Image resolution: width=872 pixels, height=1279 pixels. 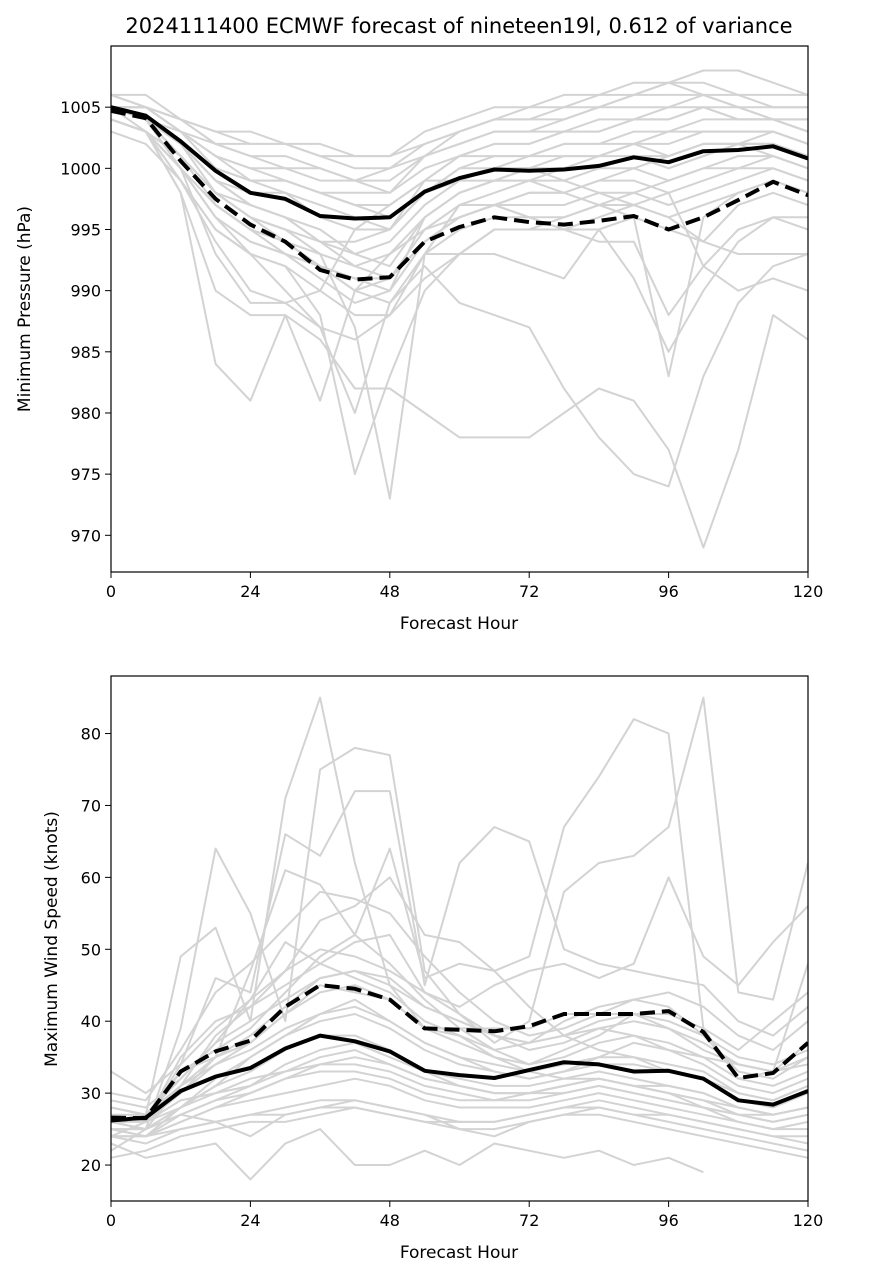 What do you see at coordinates (808, 591) in the screenshot?
I see `pressure-x-tick-label: 120` at bounding box center [808, 591].